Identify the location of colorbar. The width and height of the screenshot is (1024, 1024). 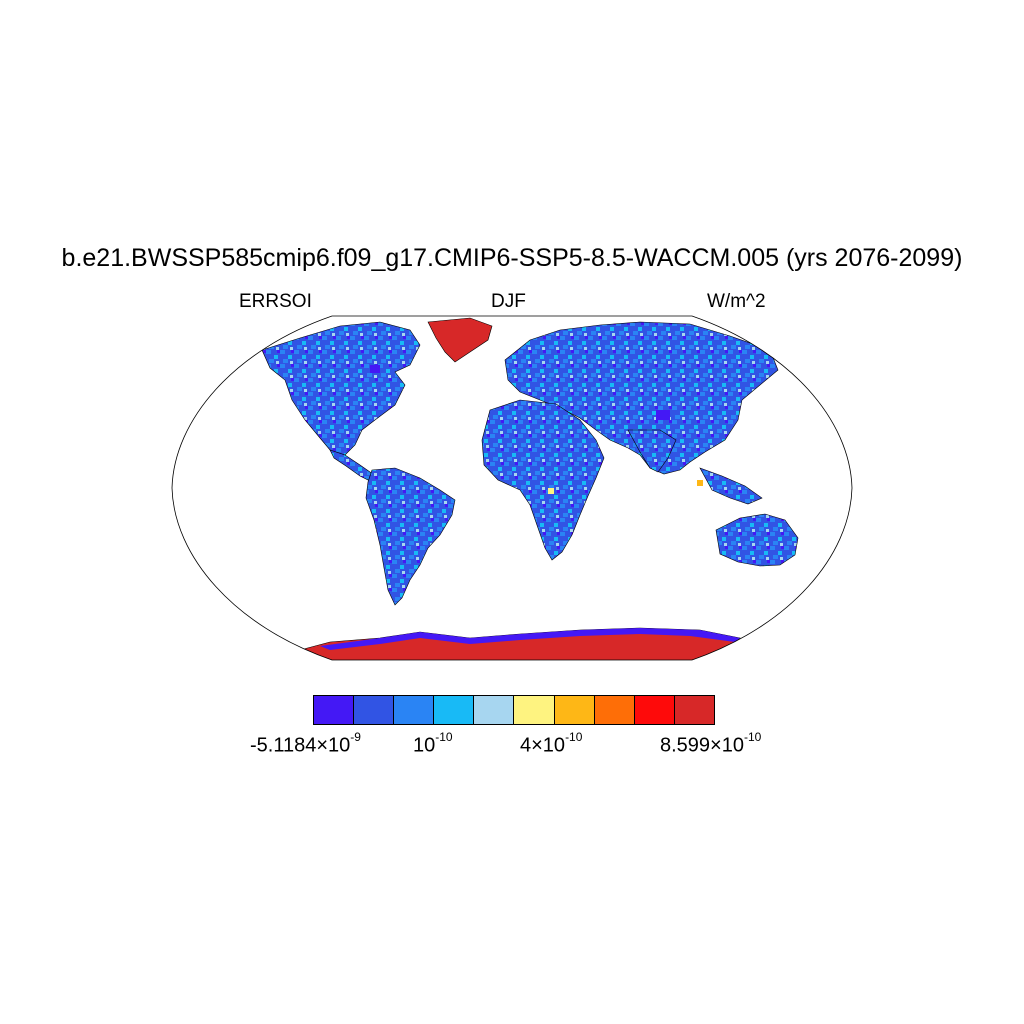
(514, 710).